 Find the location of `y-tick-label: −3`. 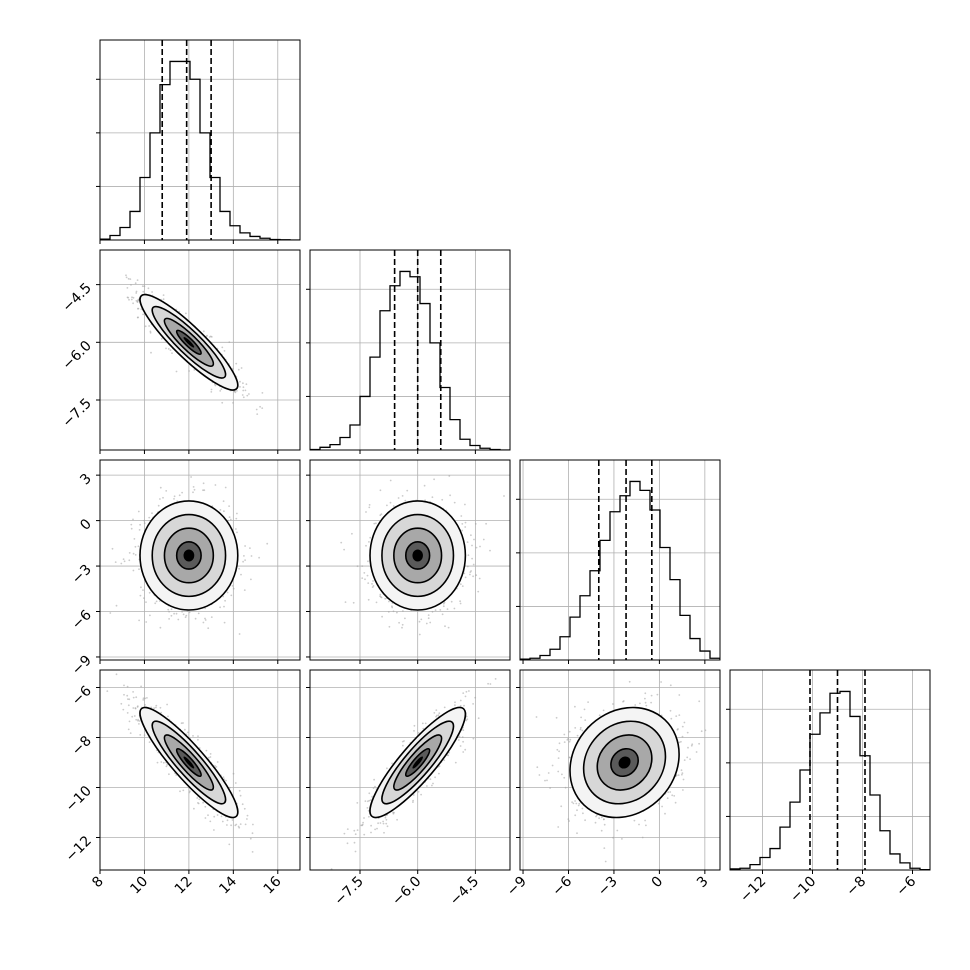

y-tick-label: −3 is located at coordinates (82, 575).